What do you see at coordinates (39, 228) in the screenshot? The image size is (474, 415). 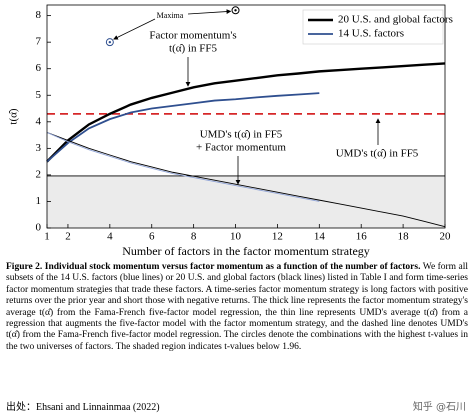 I see `y-tick-label: 0` at bounding box center [39, 228].